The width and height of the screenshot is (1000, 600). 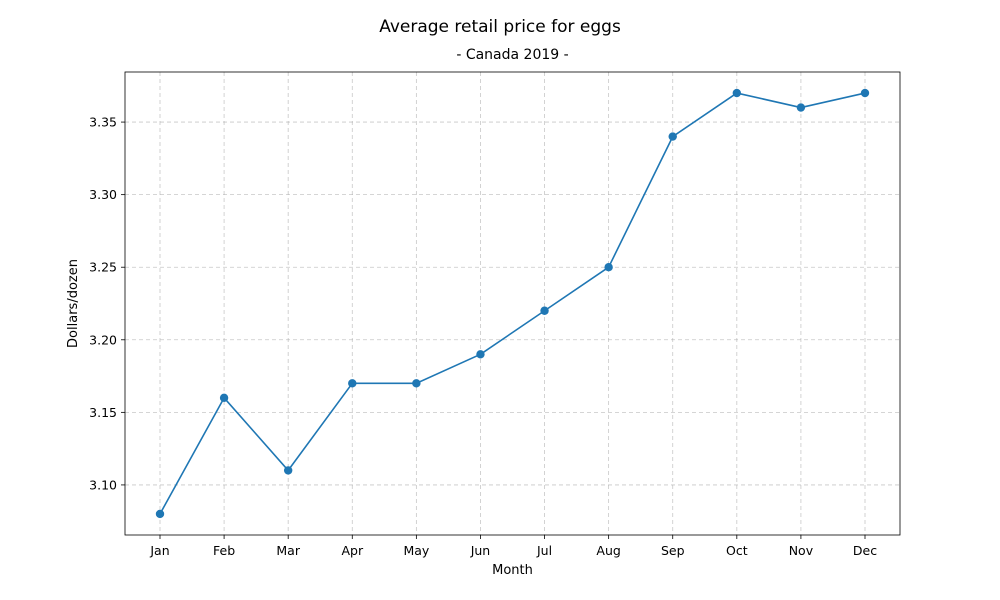 What do you see at coordinates (544, 550) in the screenshot?
I see `x-tick-label: Jul` at bounding box center [544, 550].